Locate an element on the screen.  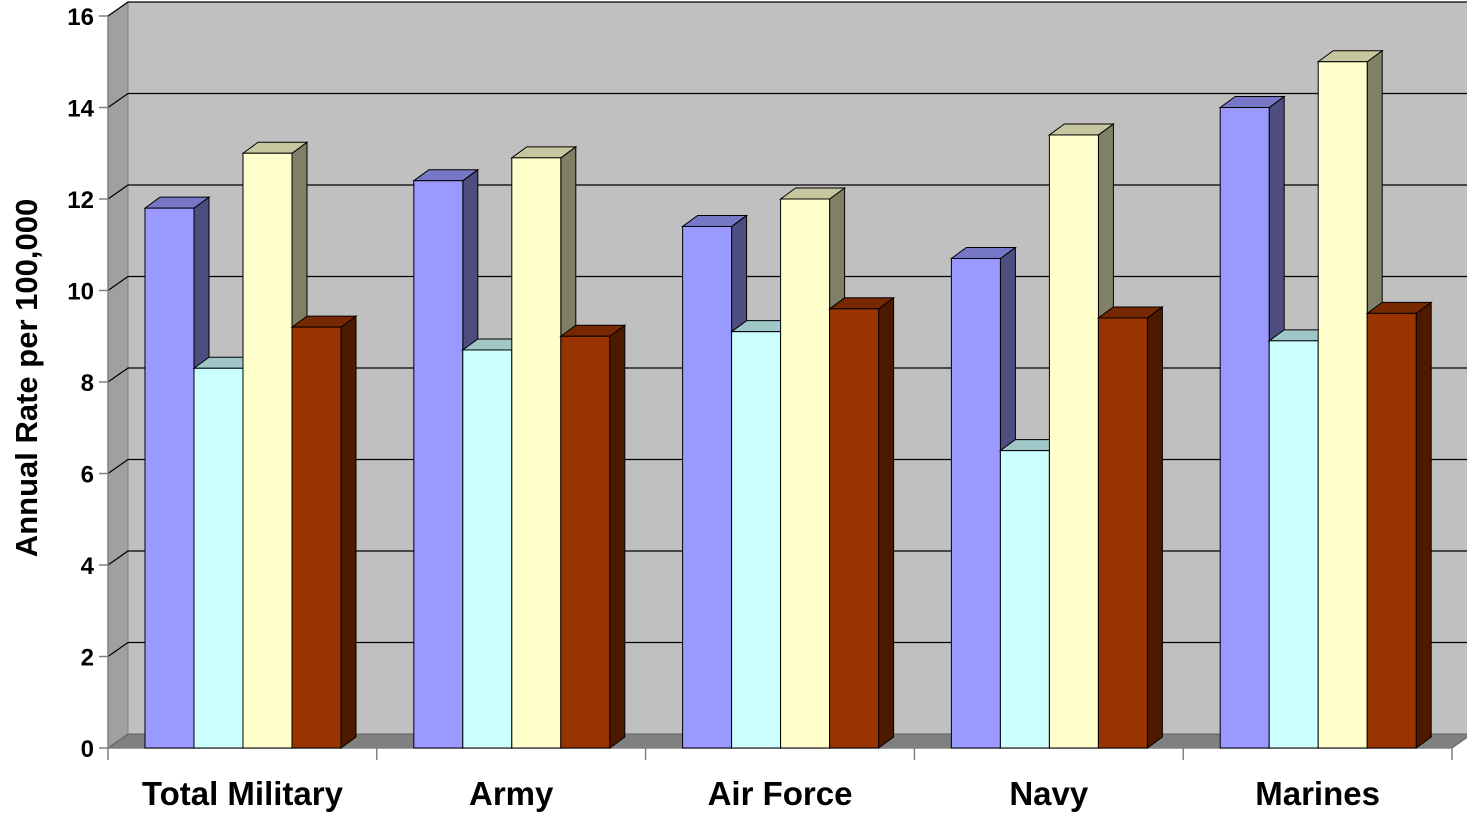
y-axis-title: Annual Rate per 100,000 is located at coordinates (26, 378).